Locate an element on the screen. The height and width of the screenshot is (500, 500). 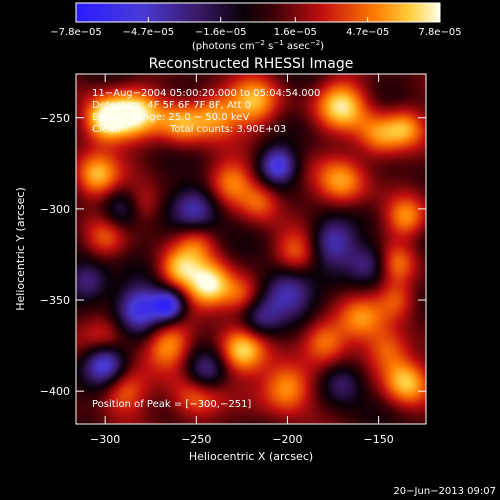
y-tick-label: −350 is located at coordinates (55, 300).